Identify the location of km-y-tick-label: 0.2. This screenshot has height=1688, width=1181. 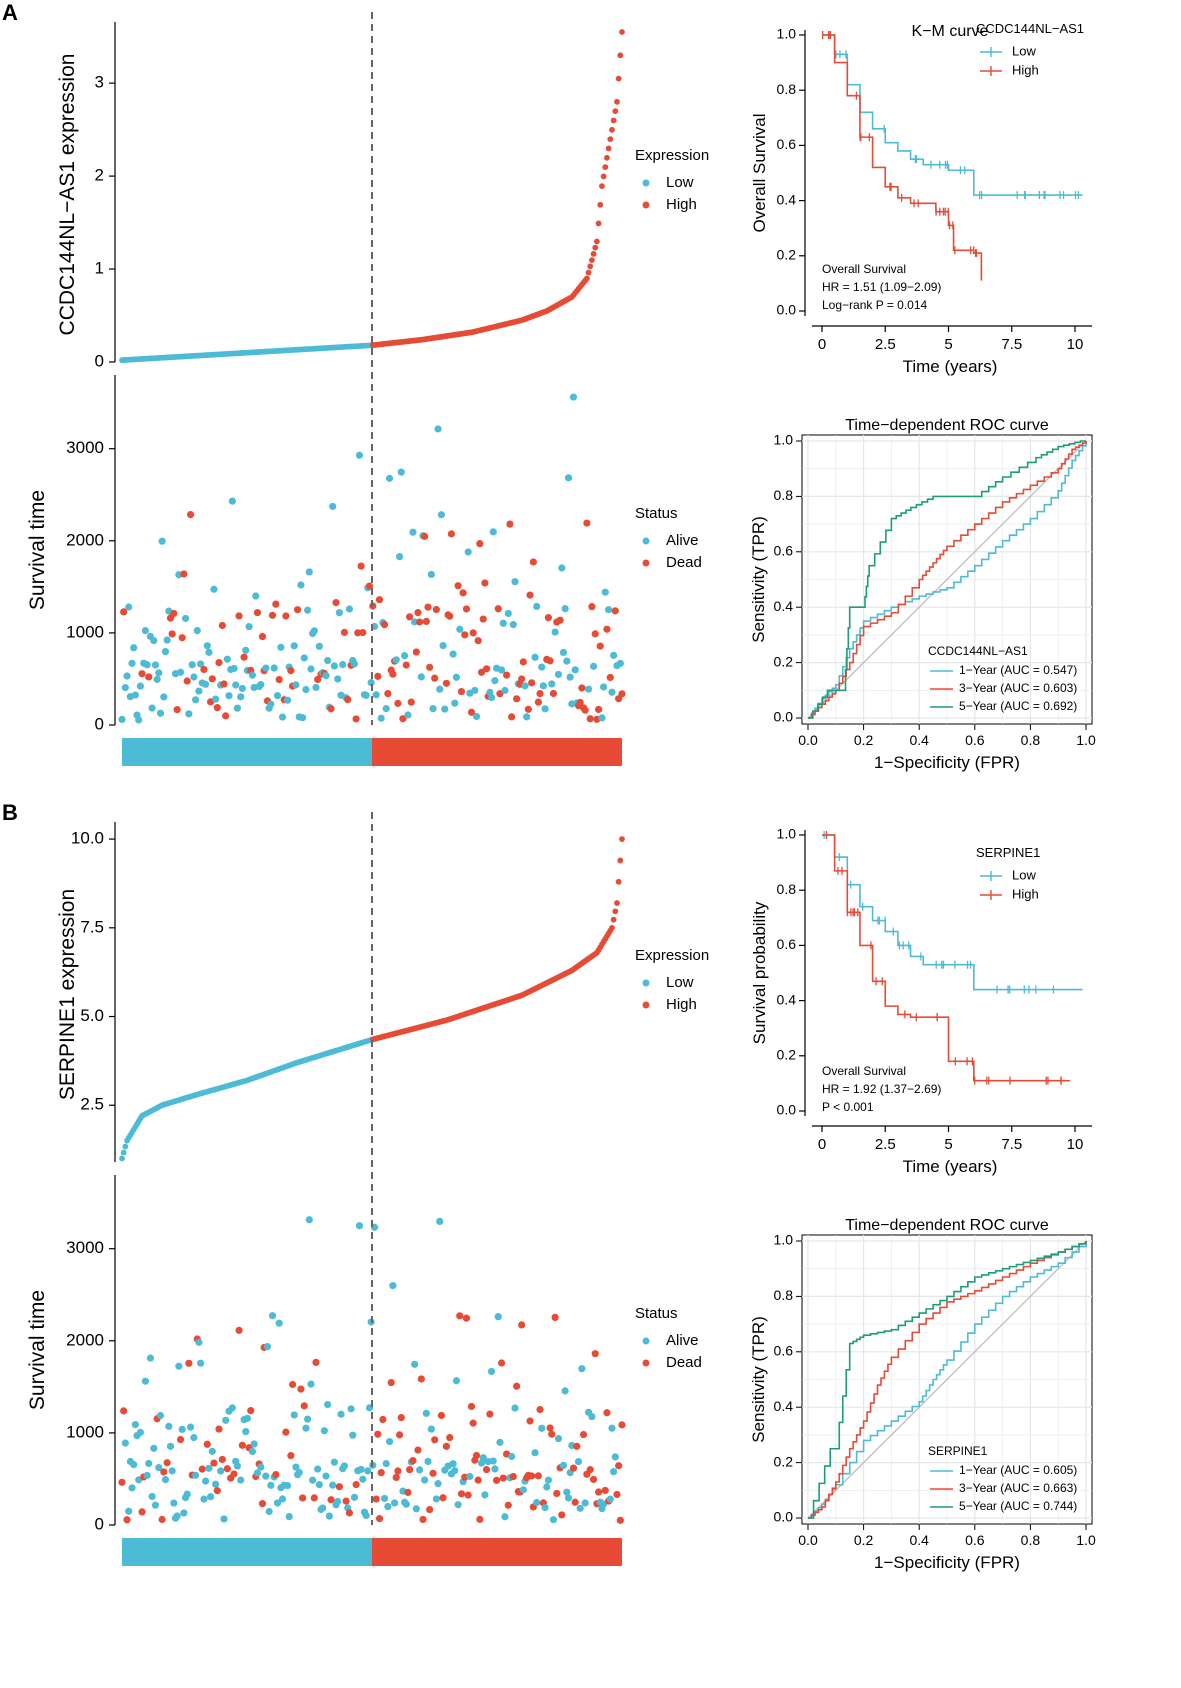
(787, 1055).